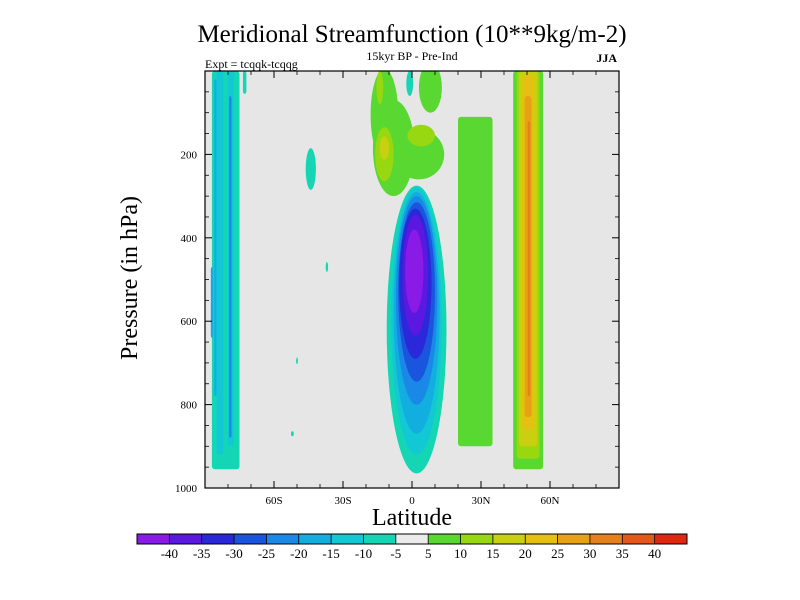 The height and width of the screenshot is (600, 800). I want to click on x-tick-label: 60N, so click(550, 501).